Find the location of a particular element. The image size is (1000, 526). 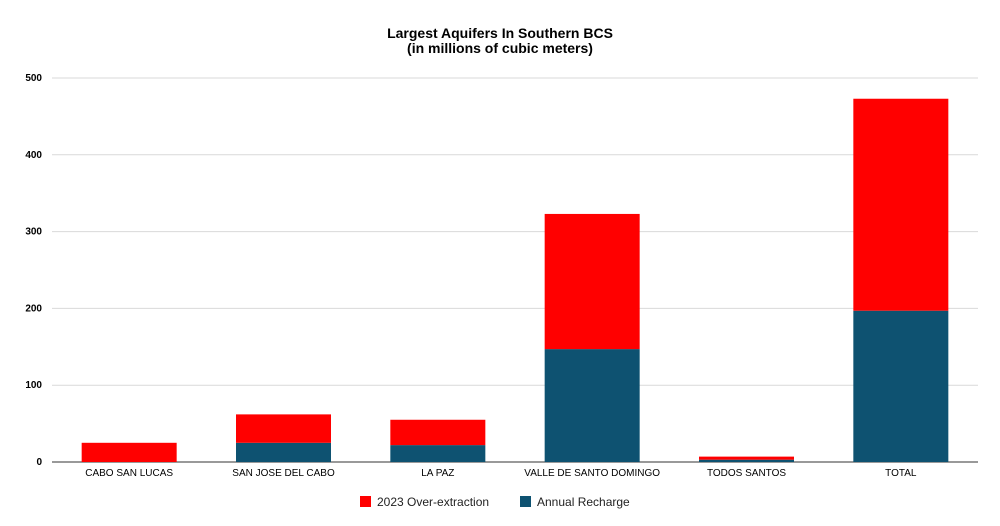

x-tick-label: VALLE DE SANTO DOMINGO is located at coordinates (592, 473).